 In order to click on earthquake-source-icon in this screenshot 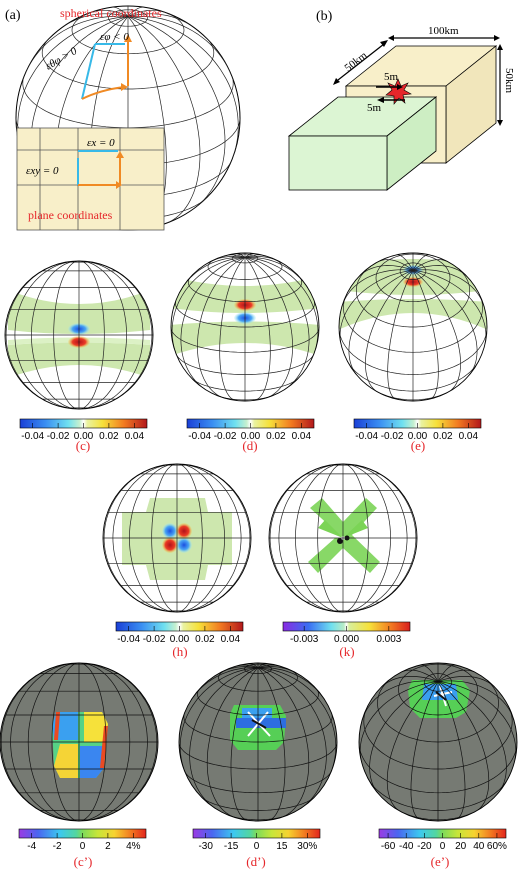, I will do `click(398, 91)`.